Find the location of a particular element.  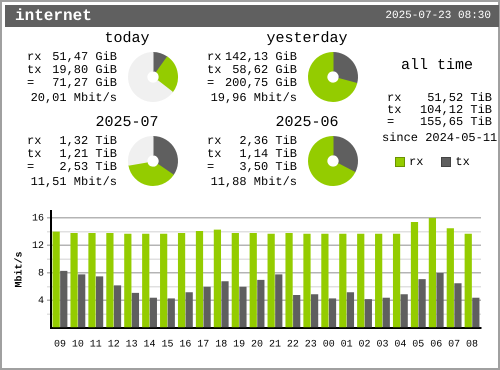

text: 19,80 GiB is located at coordinates (84, 70).